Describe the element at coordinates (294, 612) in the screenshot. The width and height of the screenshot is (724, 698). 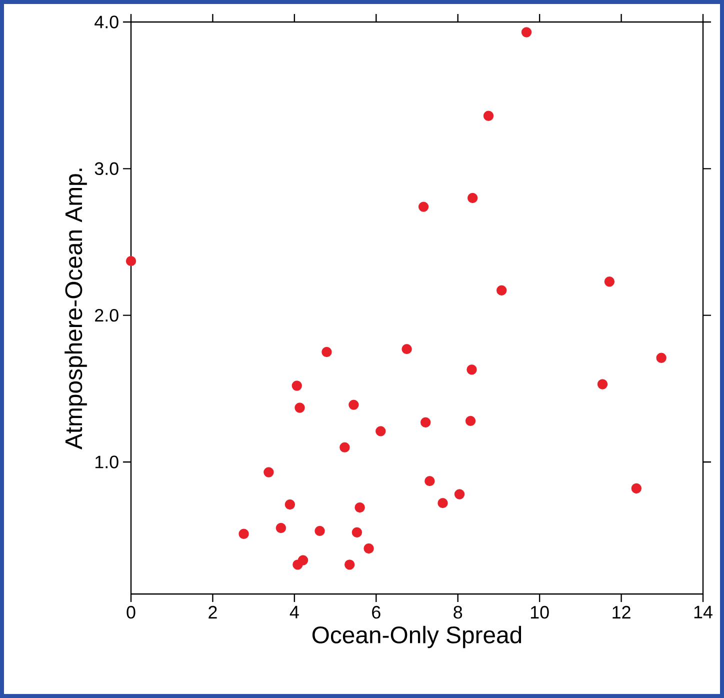
I see `x-tick-label: 4` at that location.